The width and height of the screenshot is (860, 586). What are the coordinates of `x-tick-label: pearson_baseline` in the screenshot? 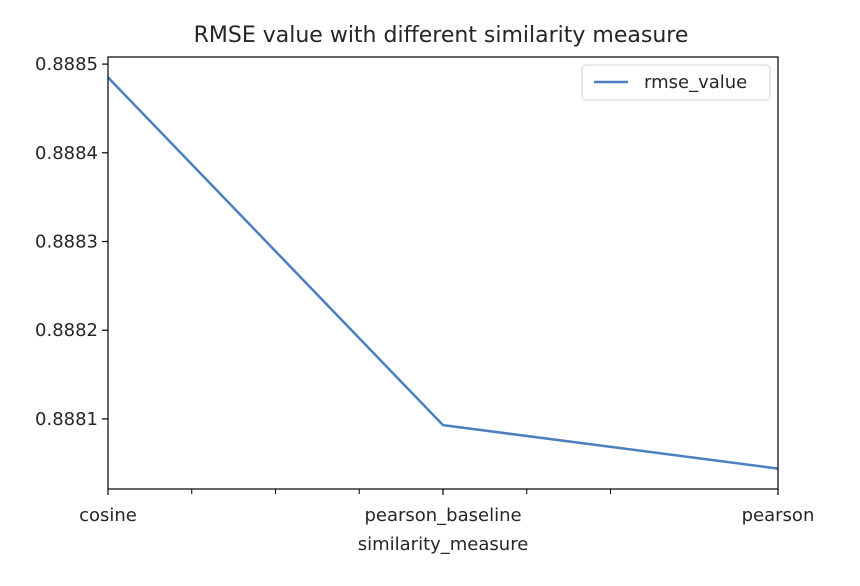 It's located at (442, 515).